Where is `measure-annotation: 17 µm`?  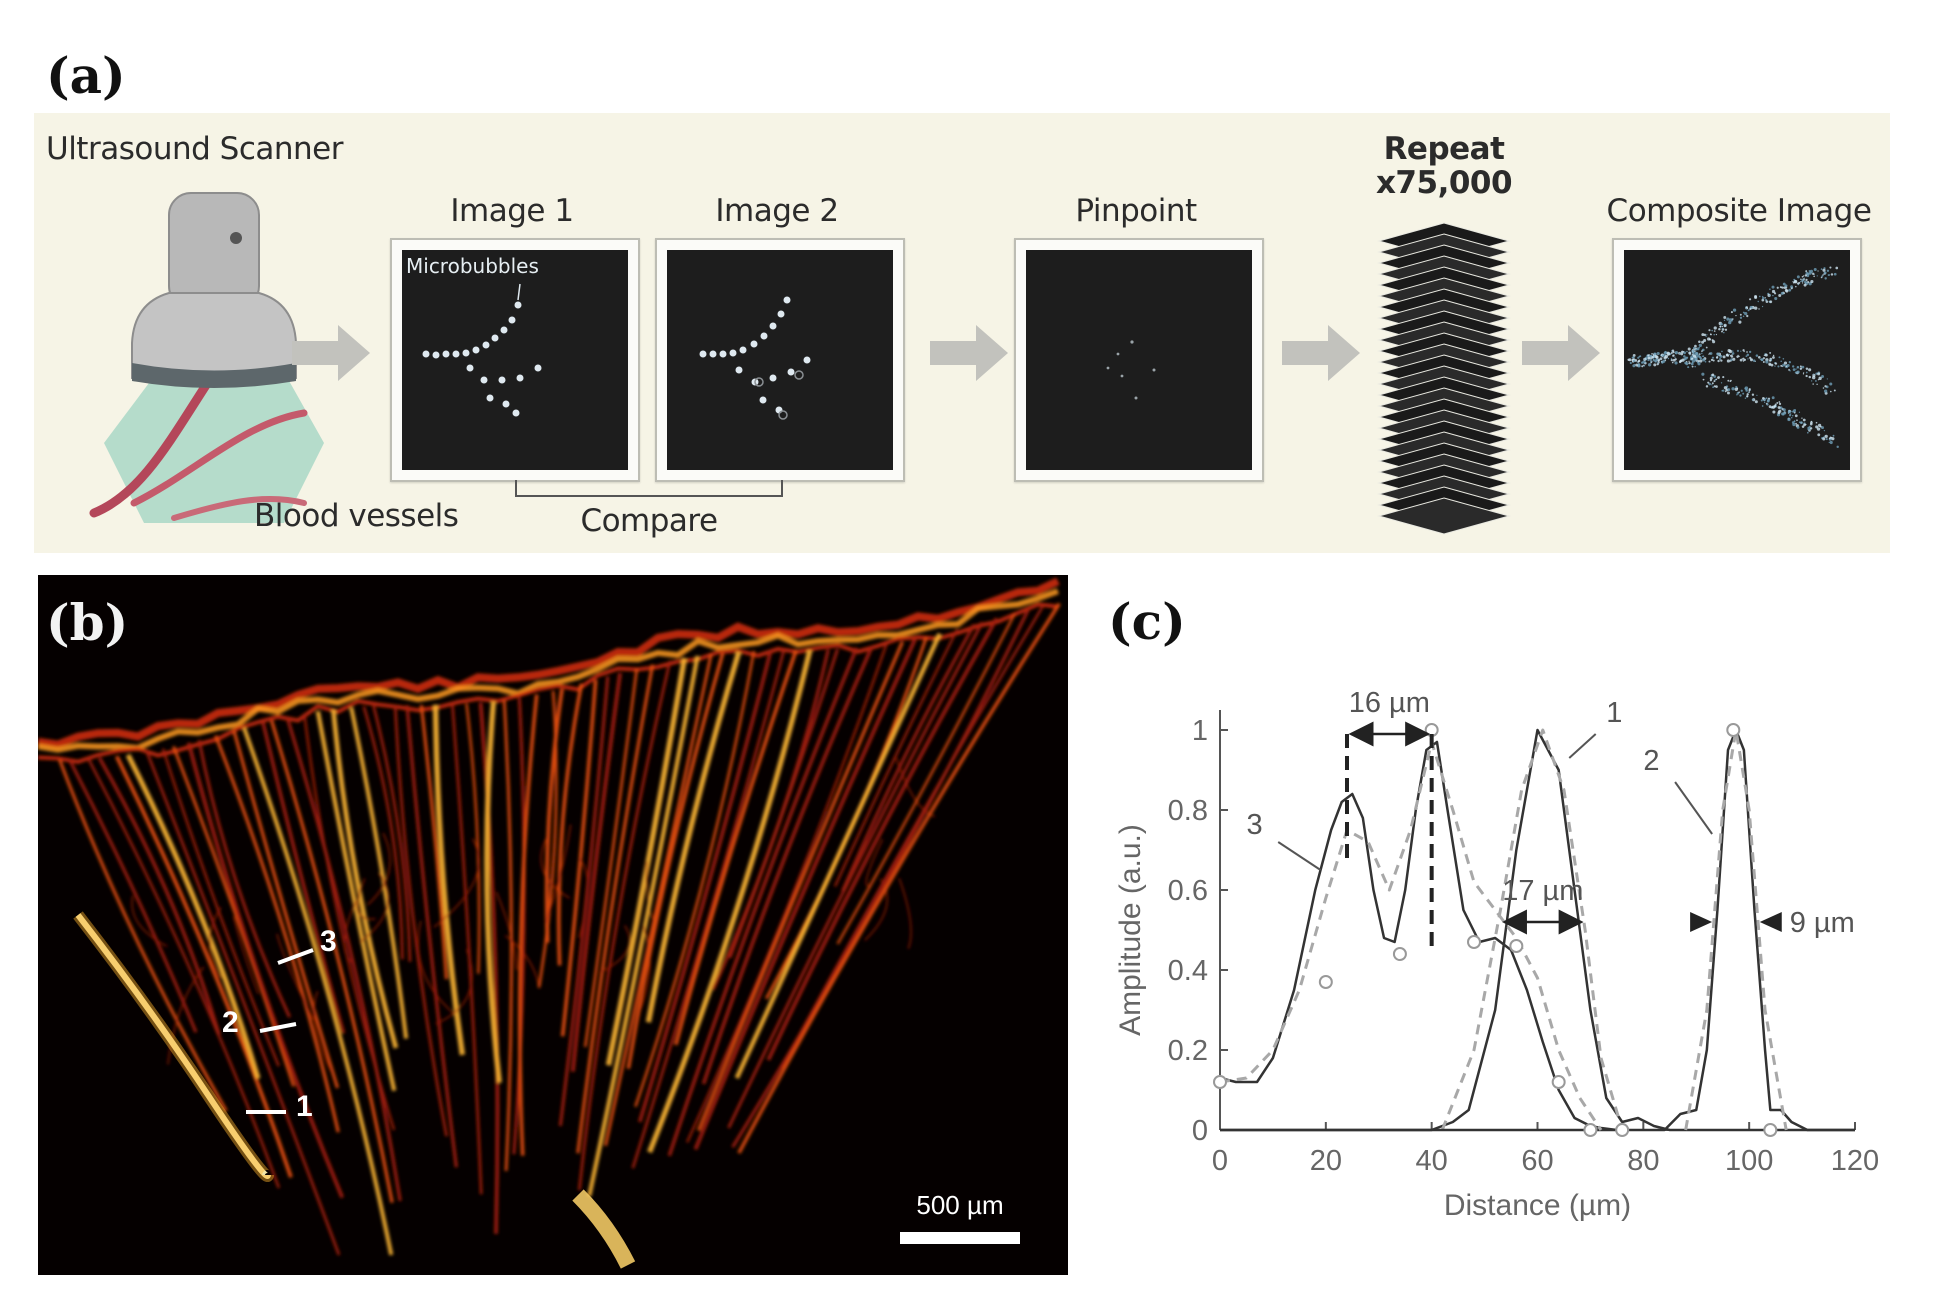 measure-annotation: 17 µm is located at coordinates (1542, 891).